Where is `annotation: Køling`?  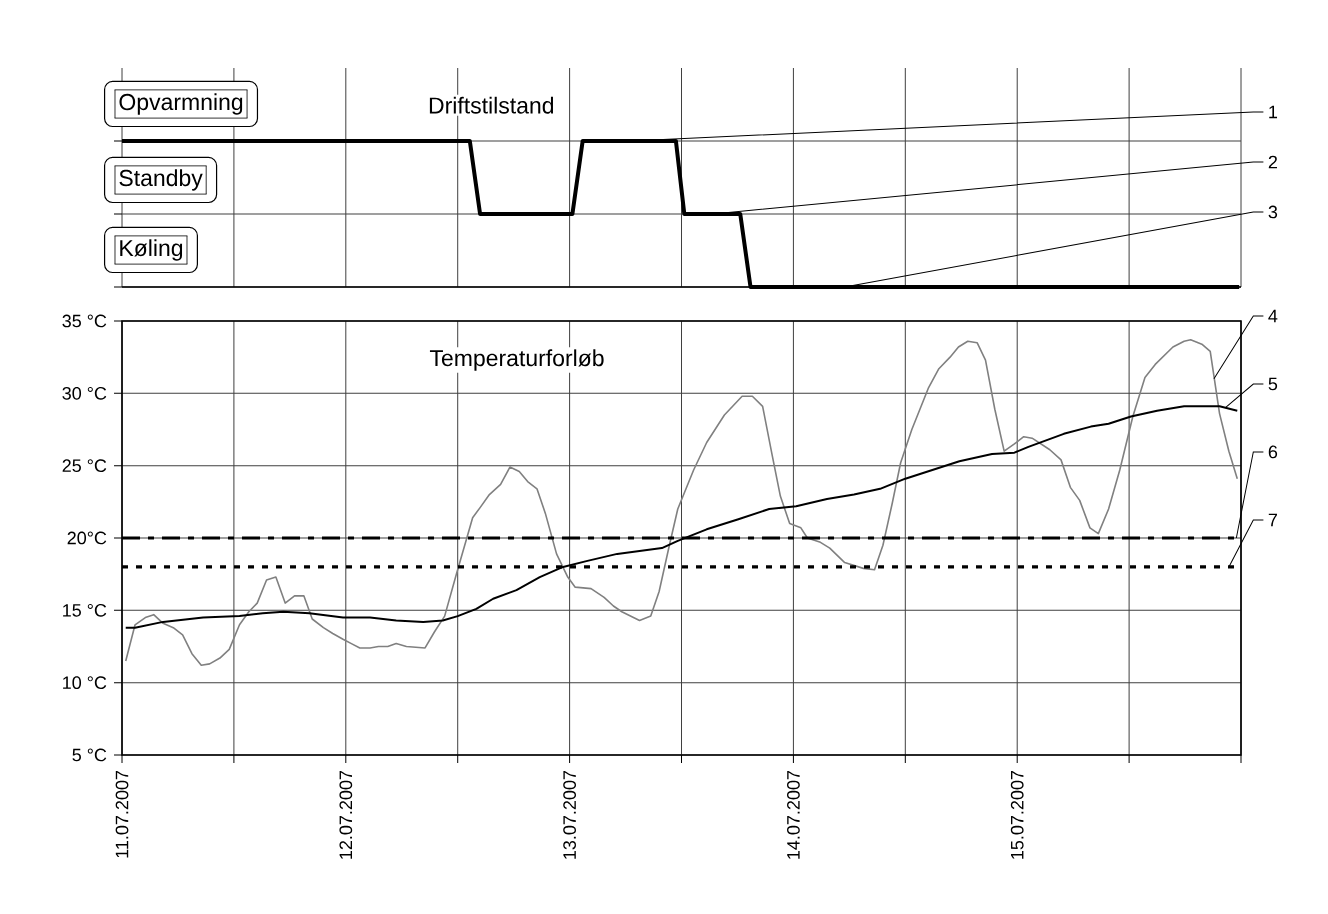
annotation: Køling is located at coordinates (151, 250).